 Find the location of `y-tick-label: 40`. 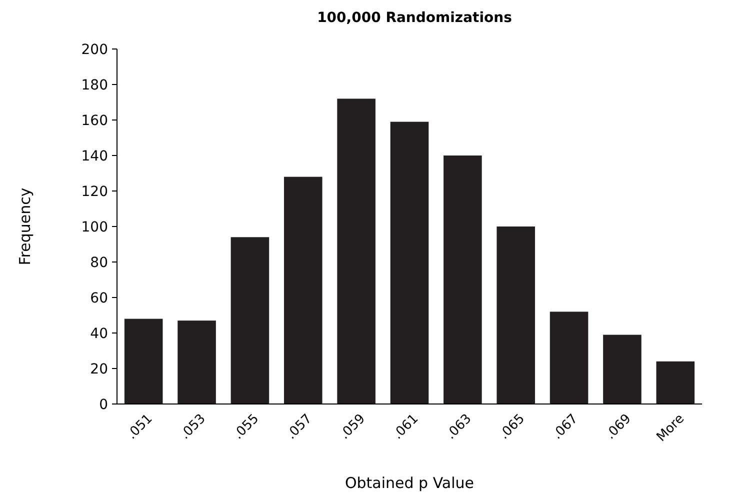

y-tick-label: 40 is located at coordinates (99, 334).